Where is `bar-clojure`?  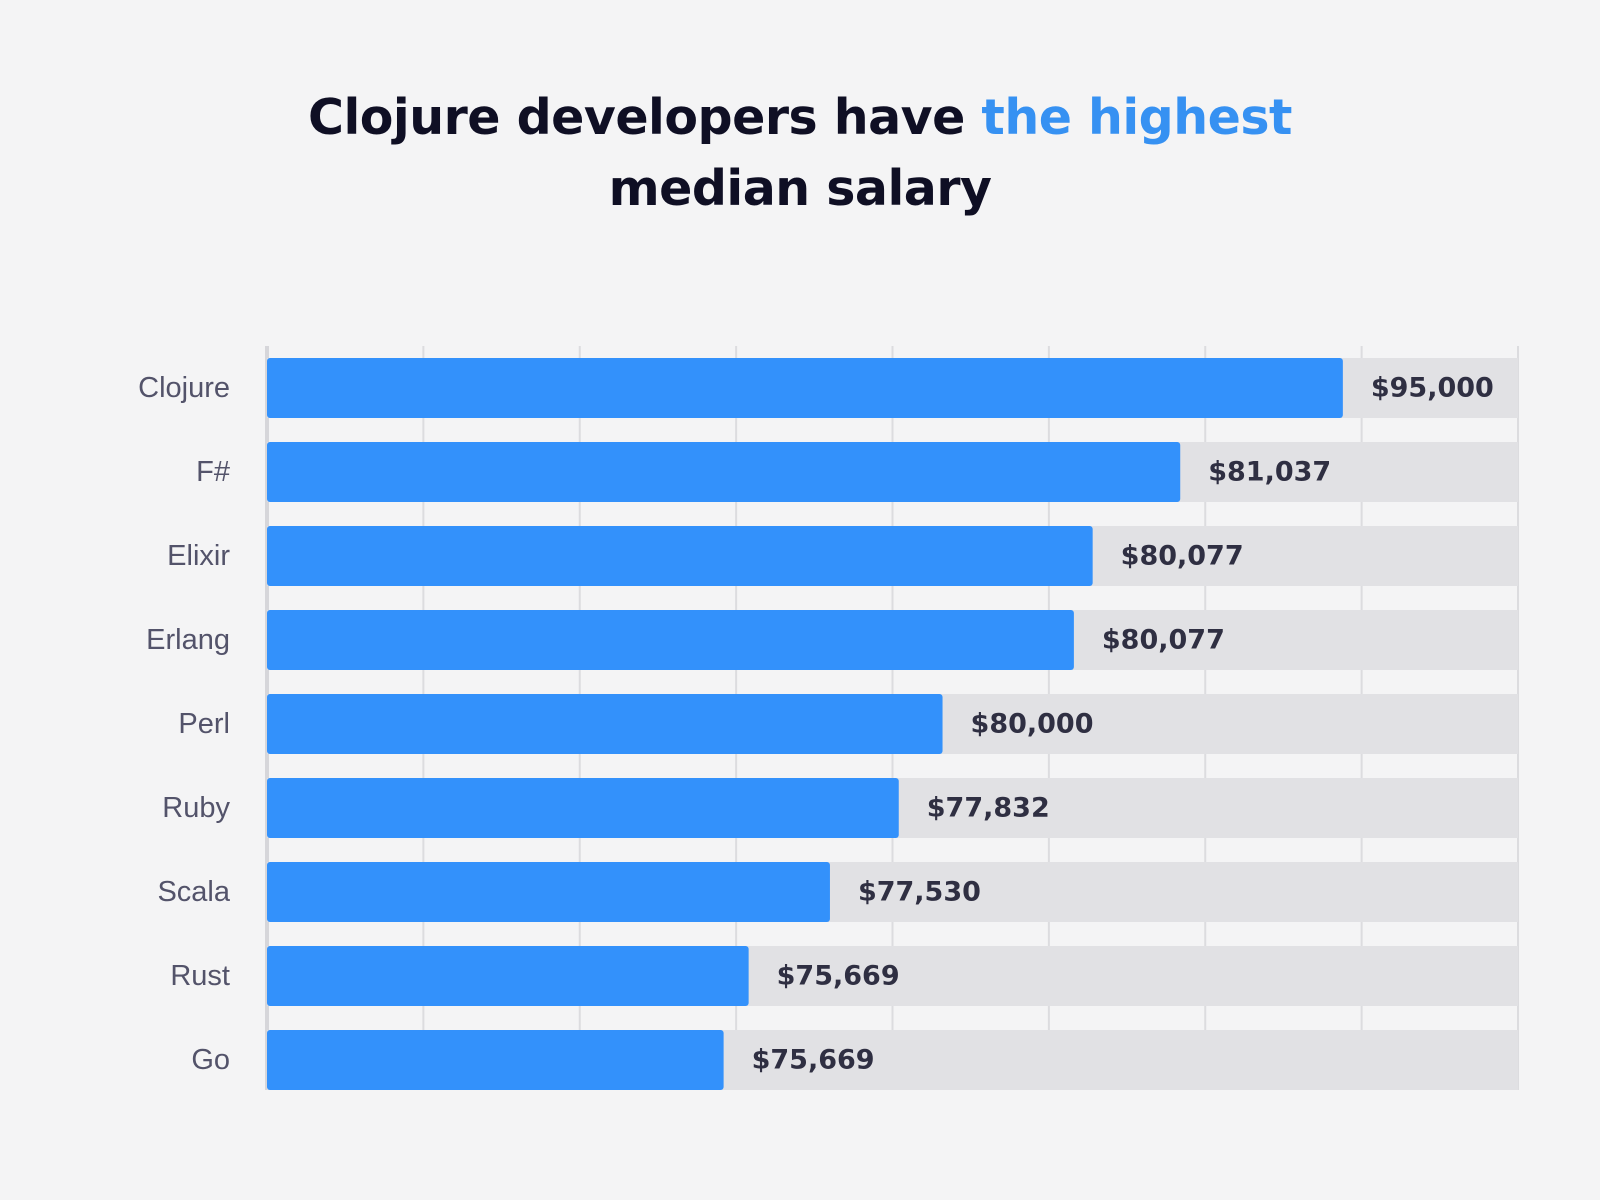 bar-clojure is located at coordinates (805, 388).